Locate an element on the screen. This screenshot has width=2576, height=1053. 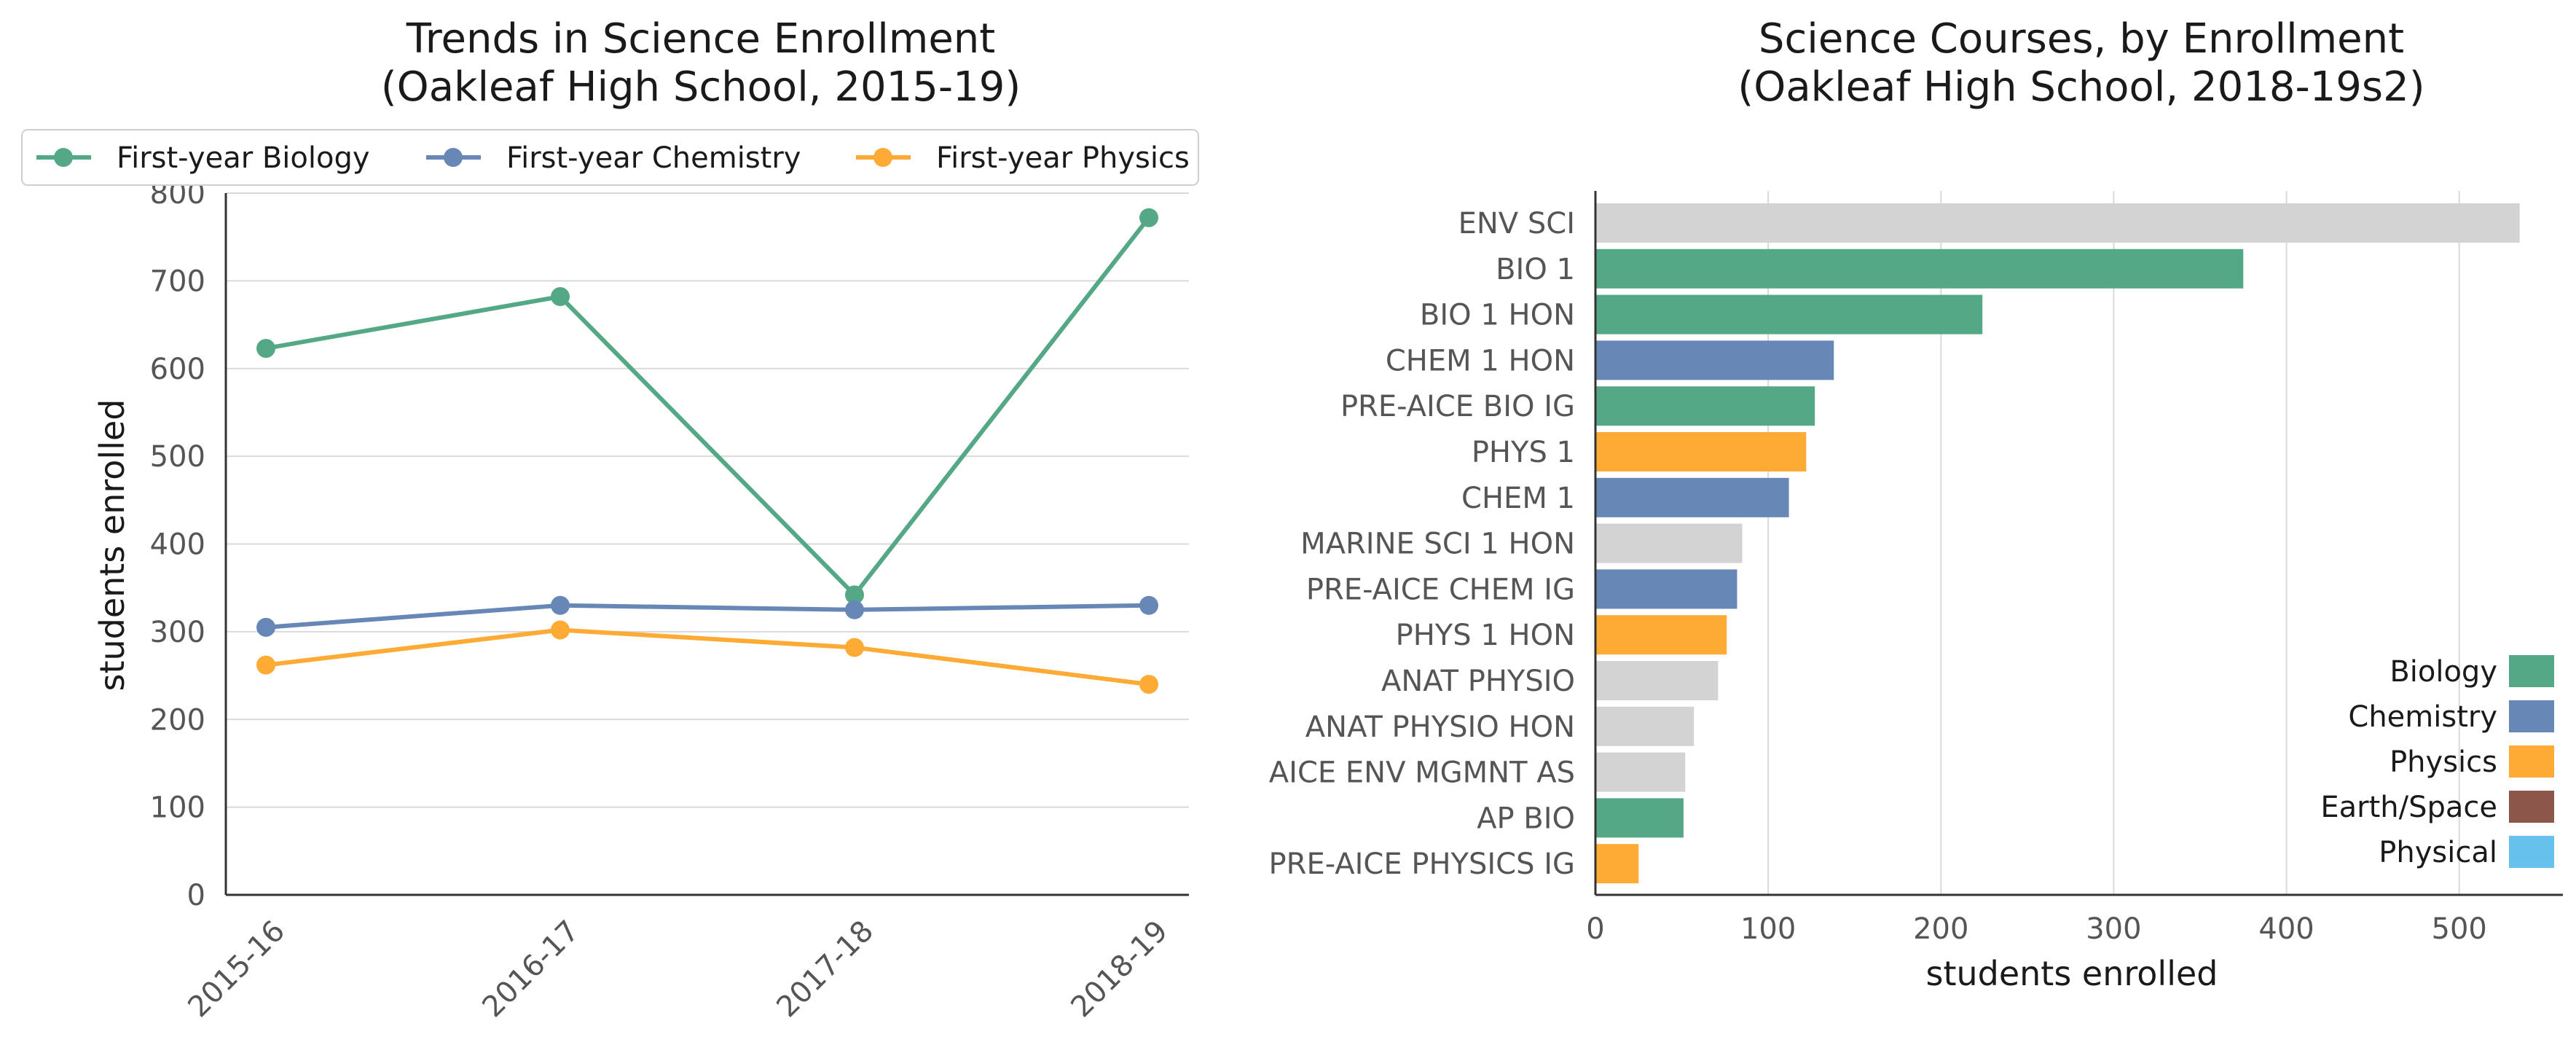
legend-label: Chemistry is located at coordinates (2422, 717).